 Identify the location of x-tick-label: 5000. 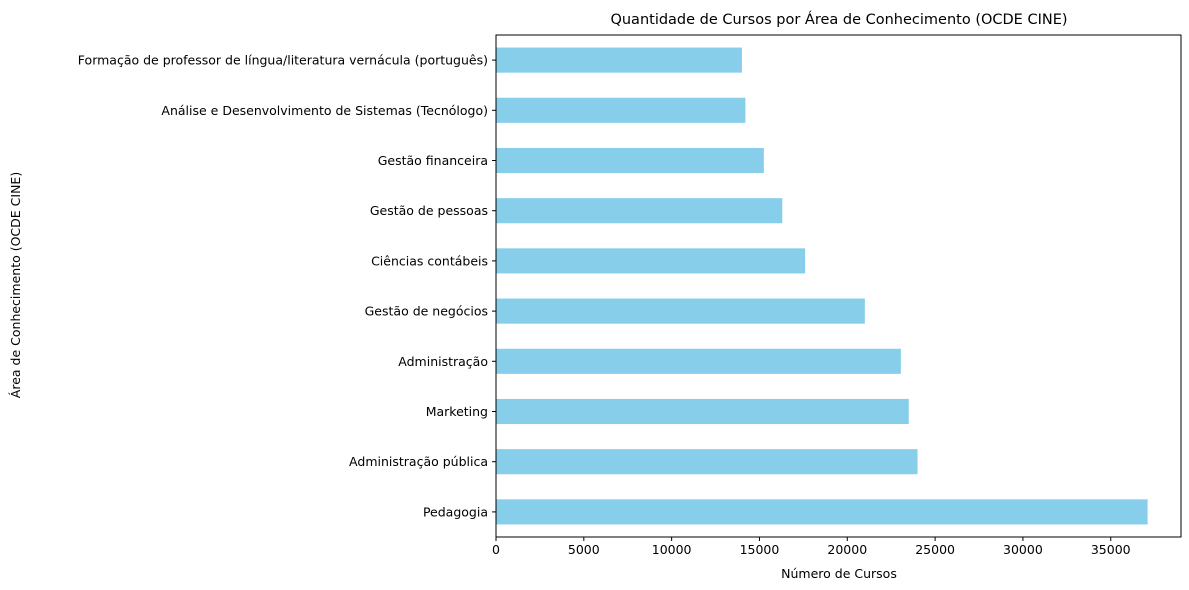
(584, 549).